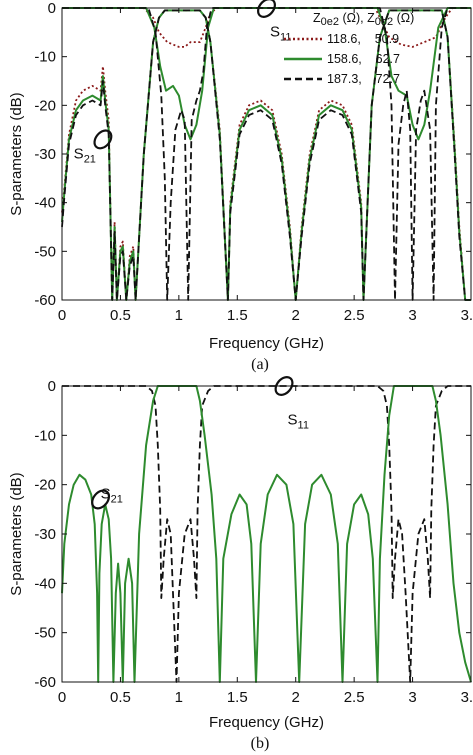 The image size is (473, 755). Describe the element at coordinates (363, 79) in the screenshot. I see `legend-entry-label: 187.3, 72.7` at that location.